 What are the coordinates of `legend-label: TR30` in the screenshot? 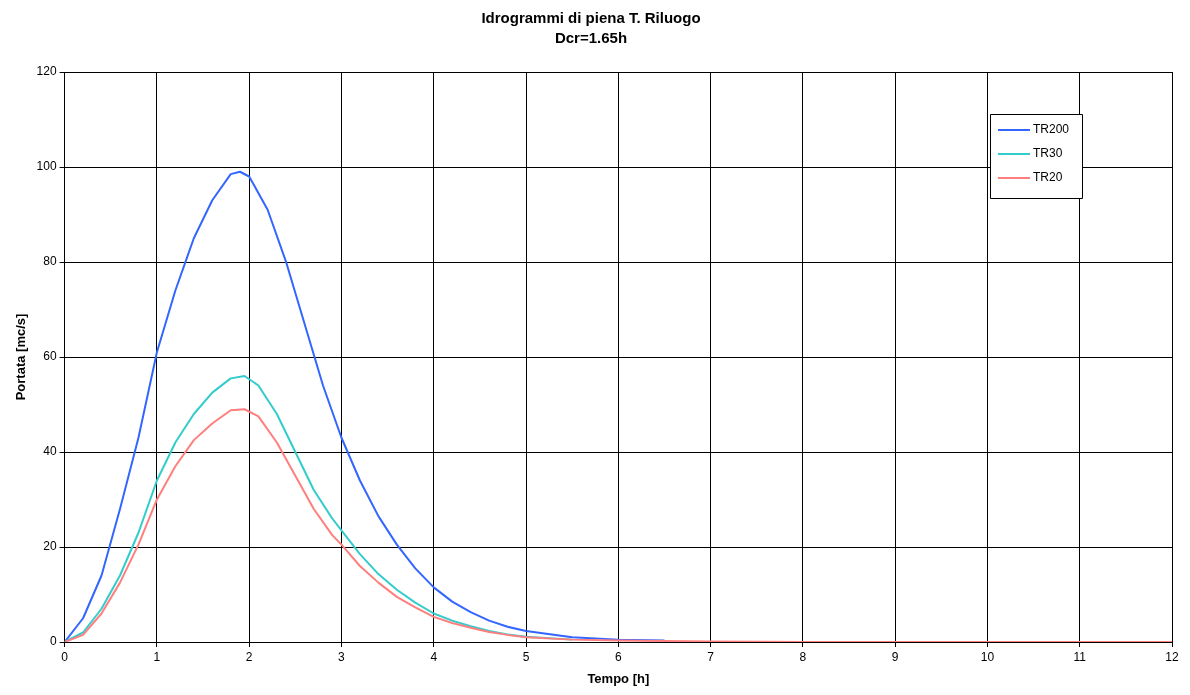 It's located at (1048, 153).